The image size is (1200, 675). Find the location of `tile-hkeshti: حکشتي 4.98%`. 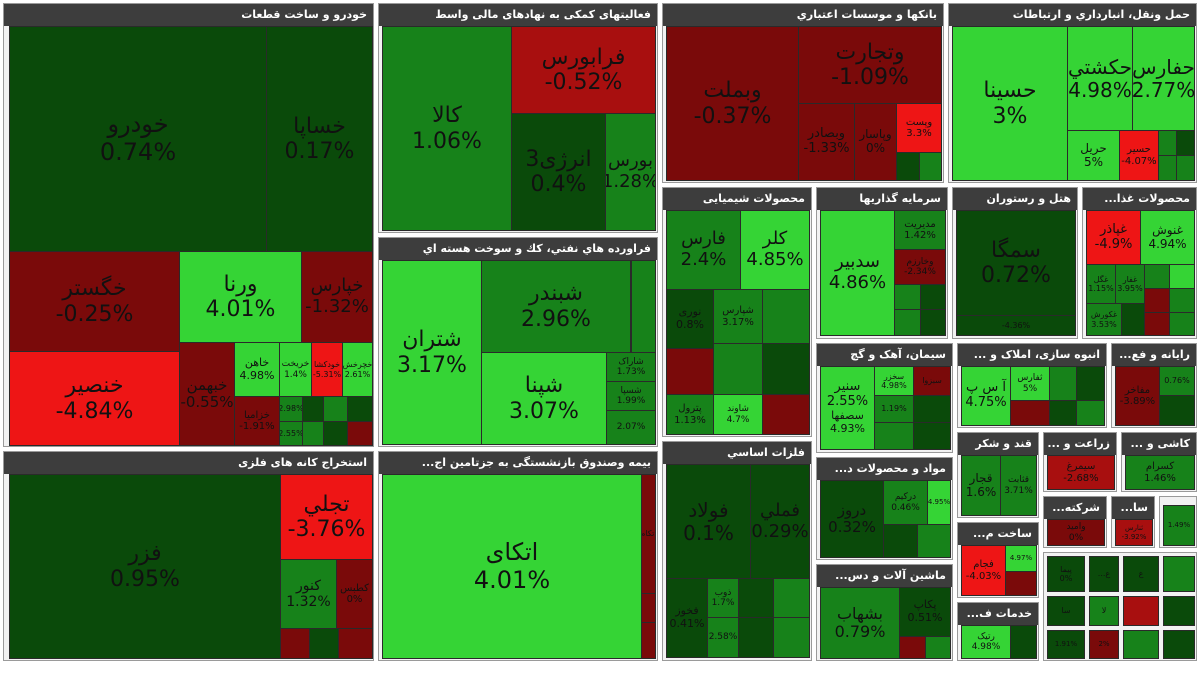

tile-hkeshti: حکشتي 4.98% is located at coordinates (1100, 78).